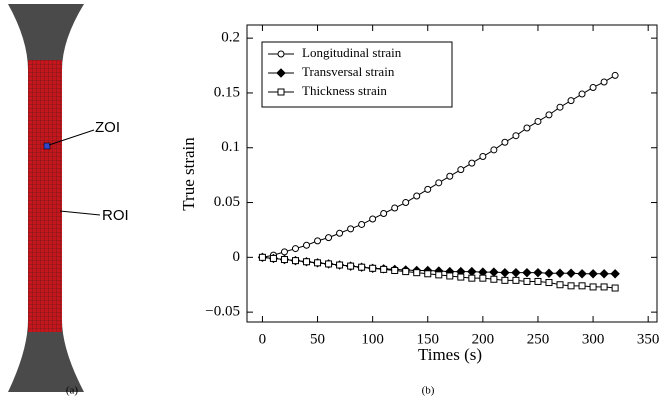 Image resolution: width=669 pixels, height=406 pixels. Describe the element at coordinates (450, 354) in the screenshot. I see `x-axis-label: Times (s)` at that location.